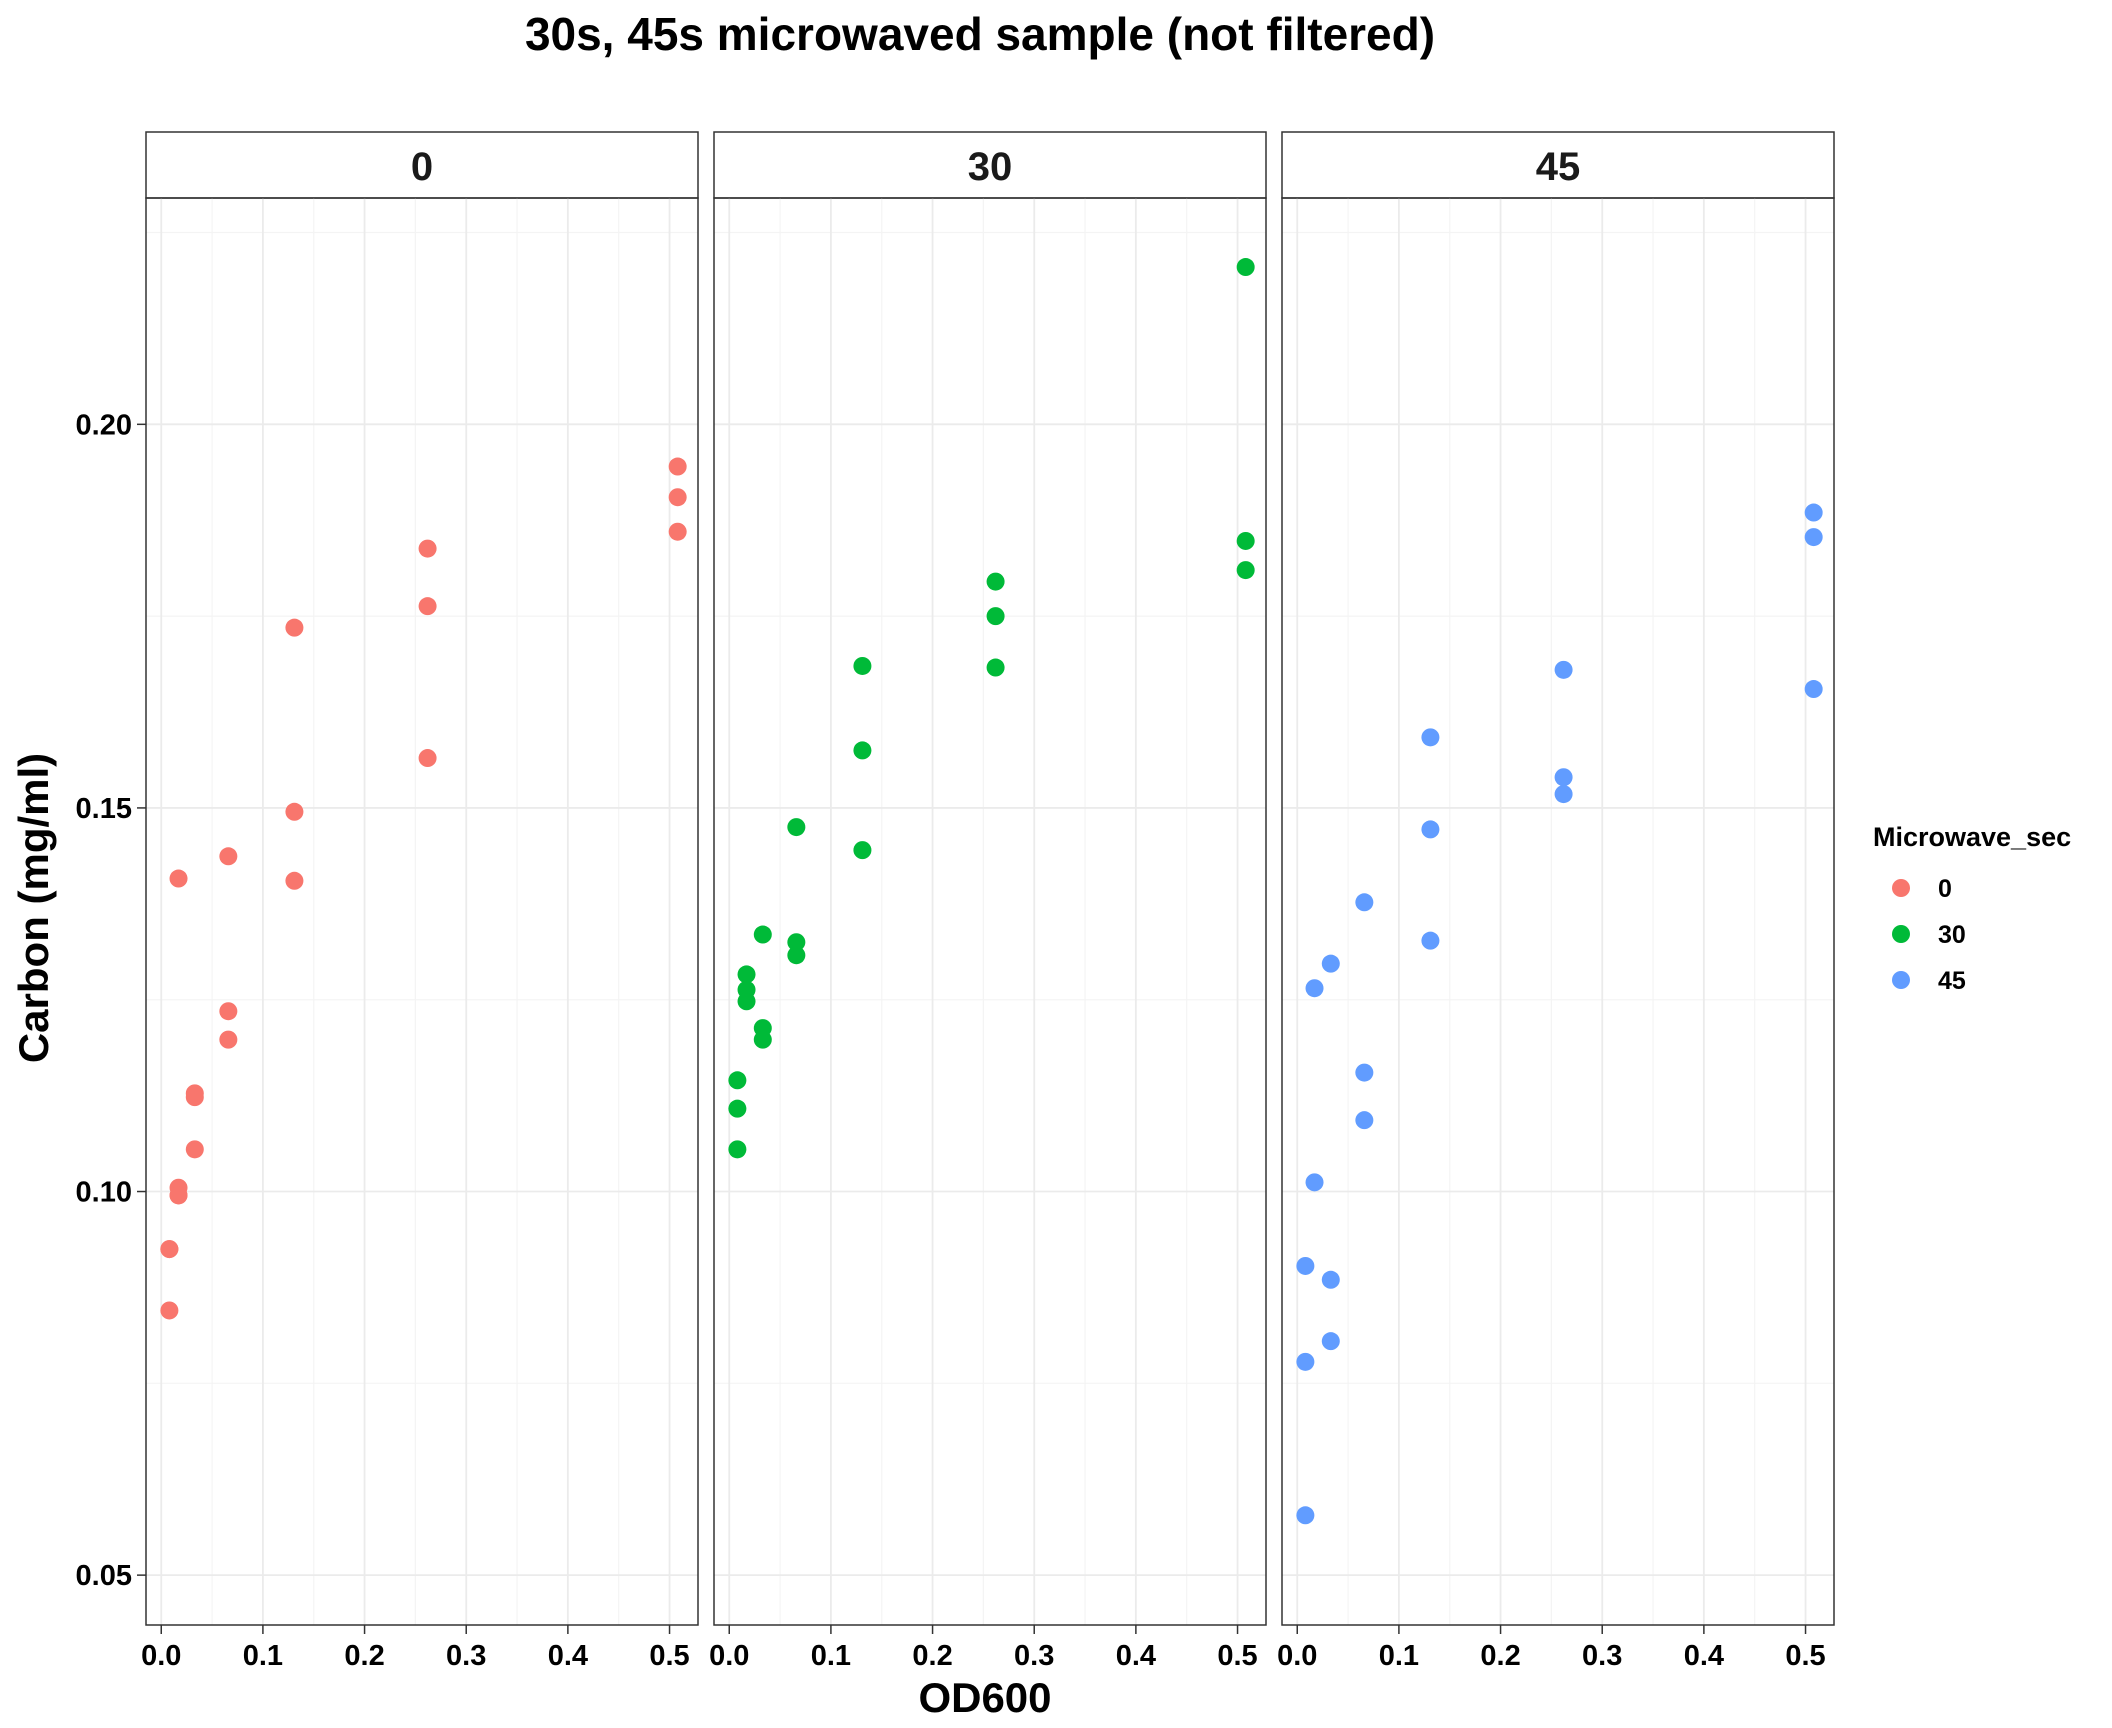 The width and height of the screenshot is (2112, 1728). Describe the element at coordinates (1952, 935) in the screenshot. I see `legend-label: 30` at that location.